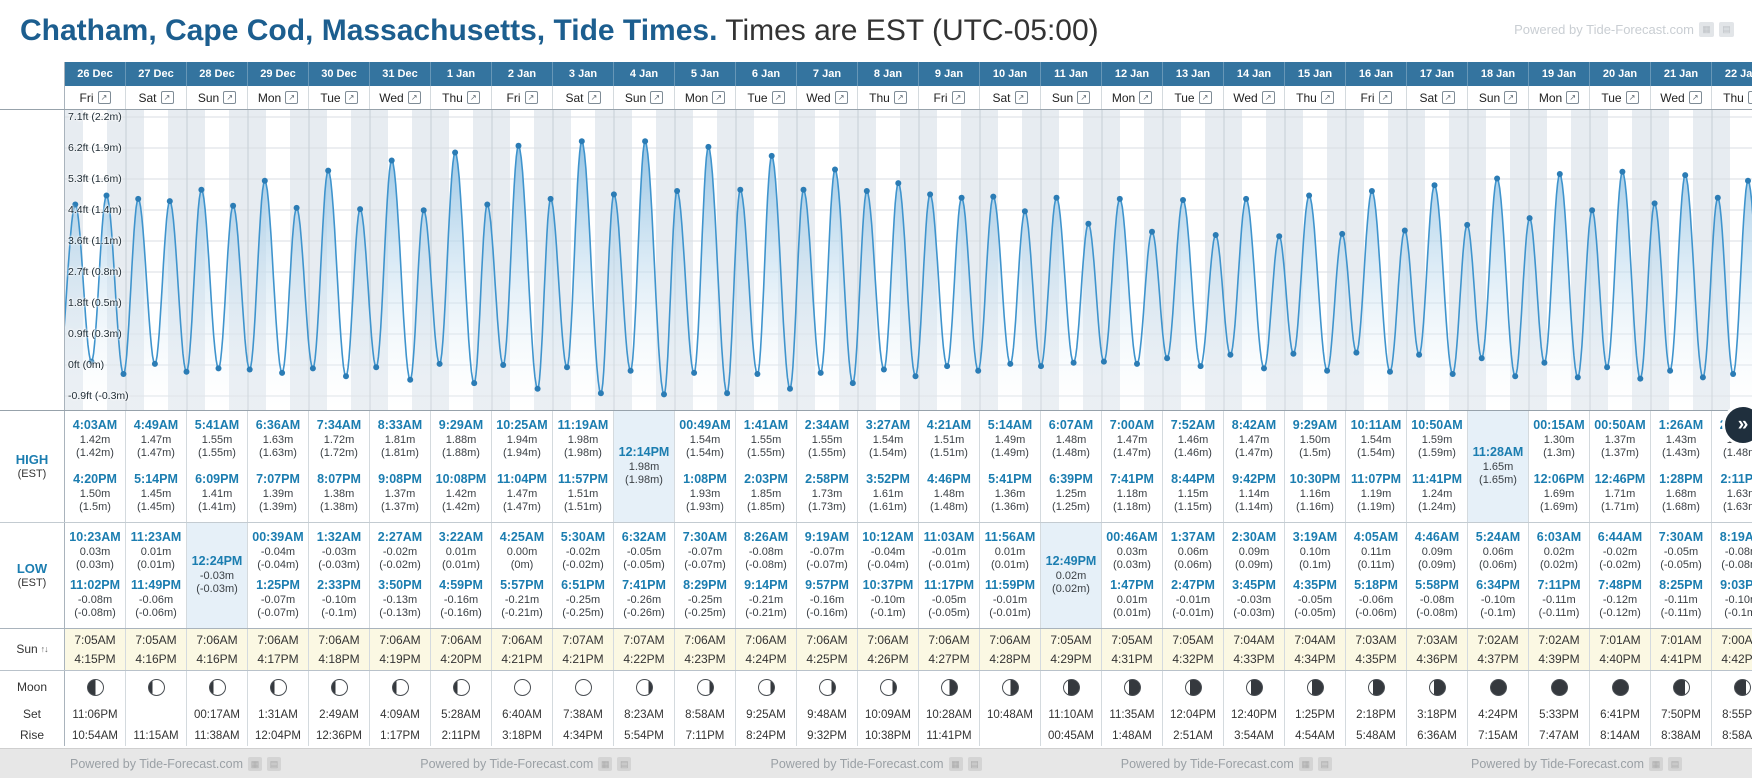 This screenshot has width=1752, height=780. What do you see at coordinates (339, 74) in the screenshot?
I see `date-header-cell: 30 Dec` at bounding box center [339, 74].